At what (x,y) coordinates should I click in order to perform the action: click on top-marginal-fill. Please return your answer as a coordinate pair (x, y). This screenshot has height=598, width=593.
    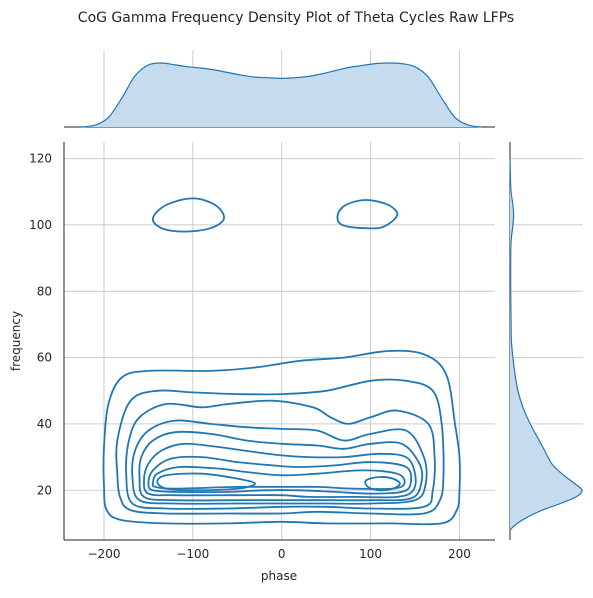
    Looking at the image, I should click on (281, 94).